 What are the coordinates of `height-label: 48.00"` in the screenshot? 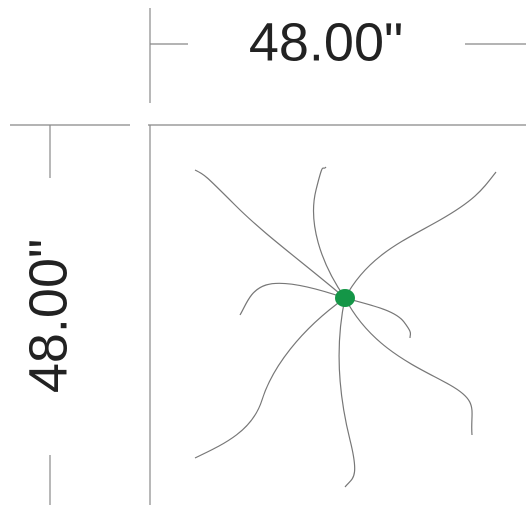 It's located at (48, 316).